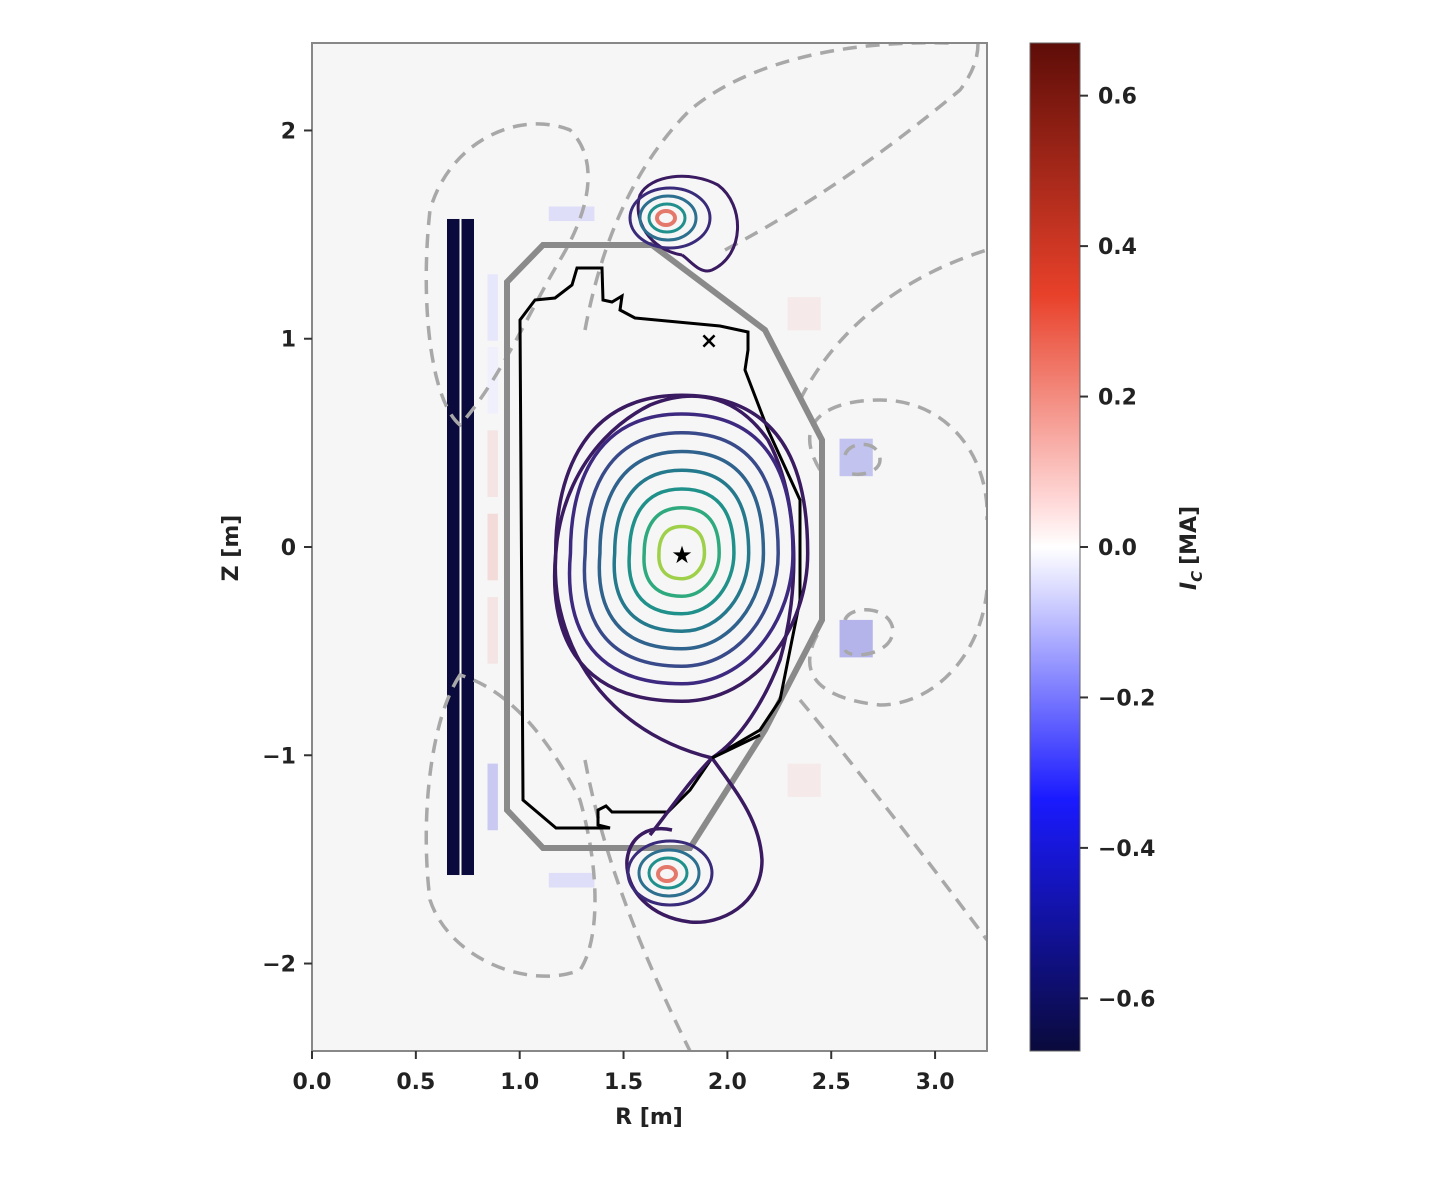 The height and width of the screenshot is (1199, 1430). Describe the element at coordinates (862, 459) in the screenshot. I see `flux-contour-coil-ring-top` at that location.